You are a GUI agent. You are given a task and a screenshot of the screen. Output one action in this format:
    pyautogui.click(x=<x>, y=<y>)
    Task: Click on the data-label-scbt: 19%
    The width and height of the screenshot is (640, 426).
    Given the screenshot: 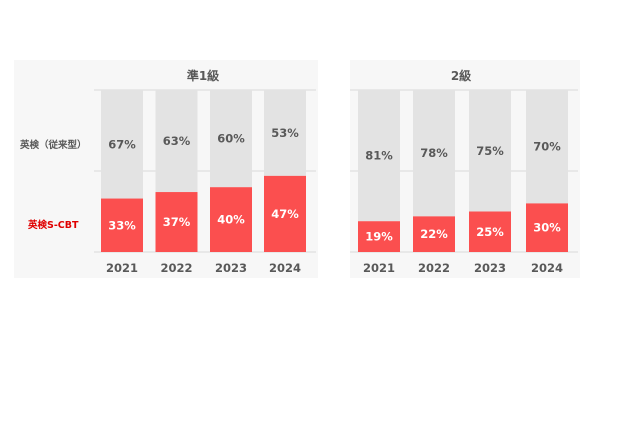 What is the action you would take?
    pyautogui.click(x=379, y=237)
    